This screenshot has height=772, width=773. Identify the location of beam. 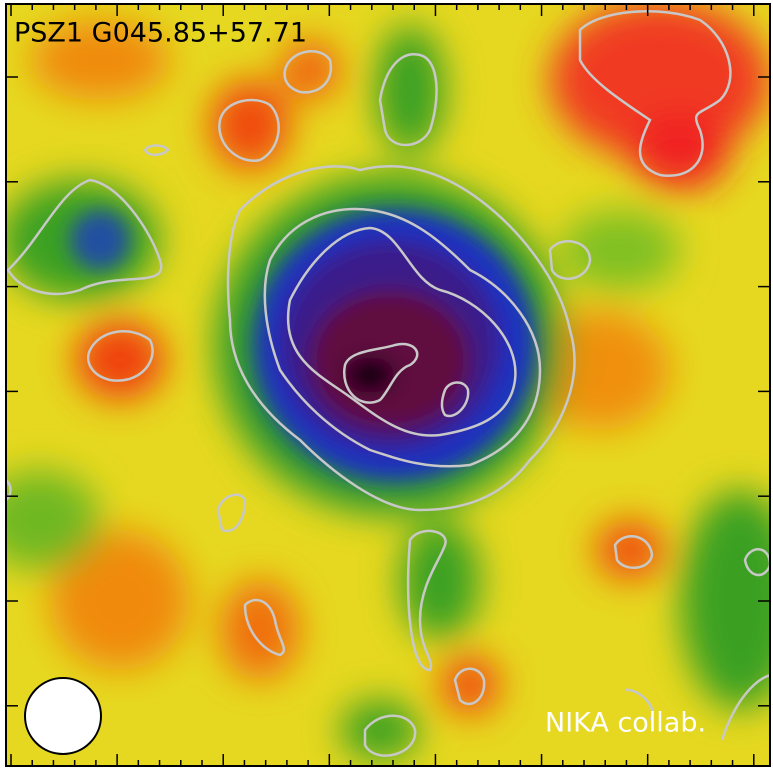
(63, 716).